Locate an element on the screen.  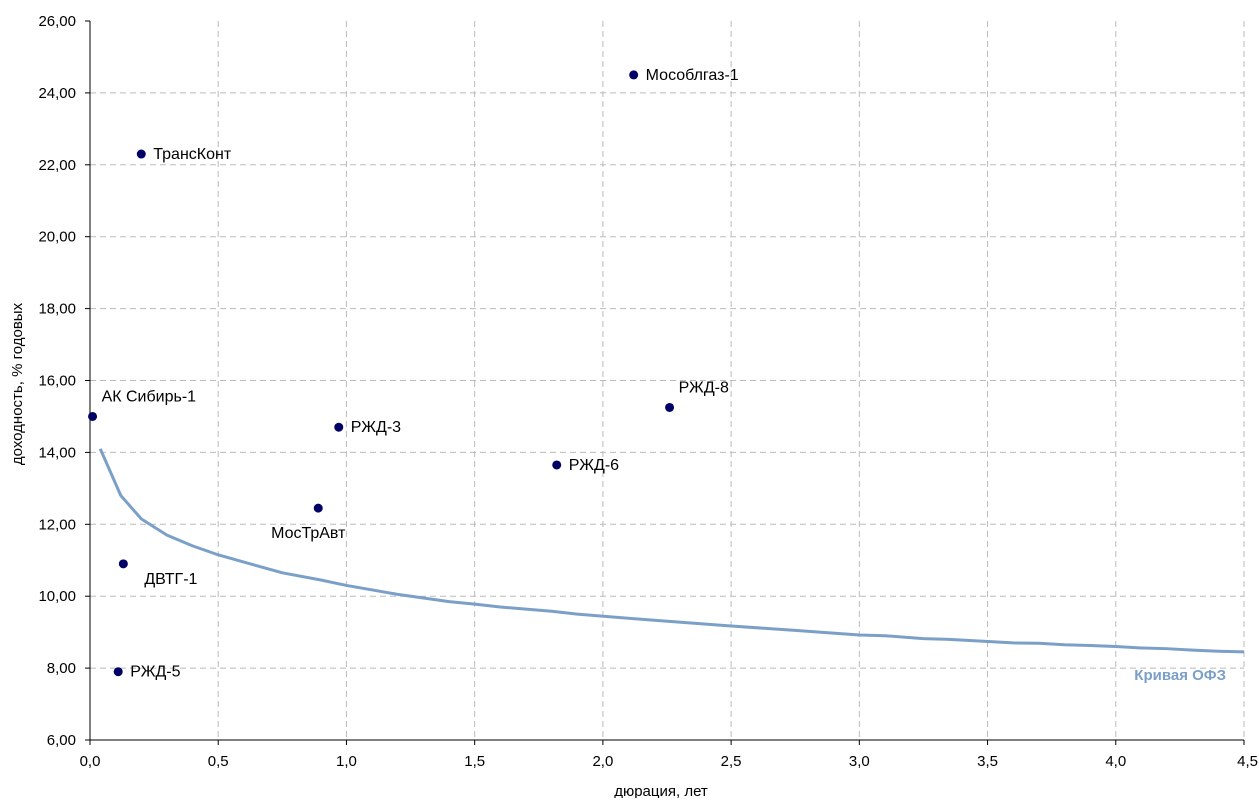
y-tick-label: 6,00 is located at coordinates (61, 740).